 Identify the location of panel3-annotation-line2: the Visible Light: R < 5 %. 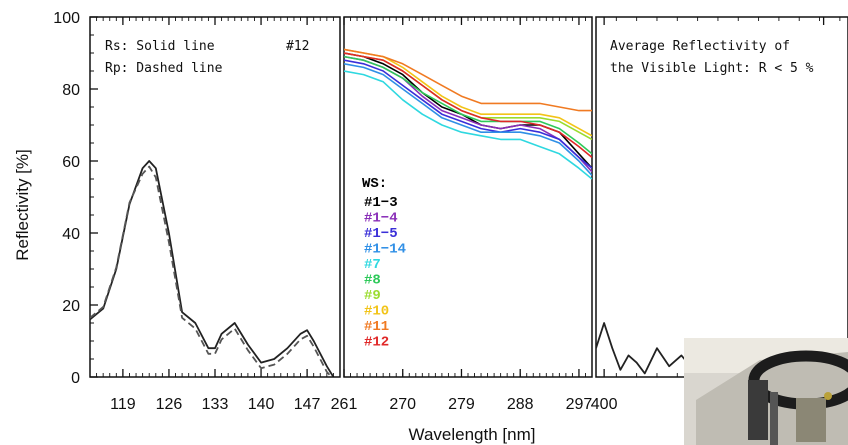
(712, 68).